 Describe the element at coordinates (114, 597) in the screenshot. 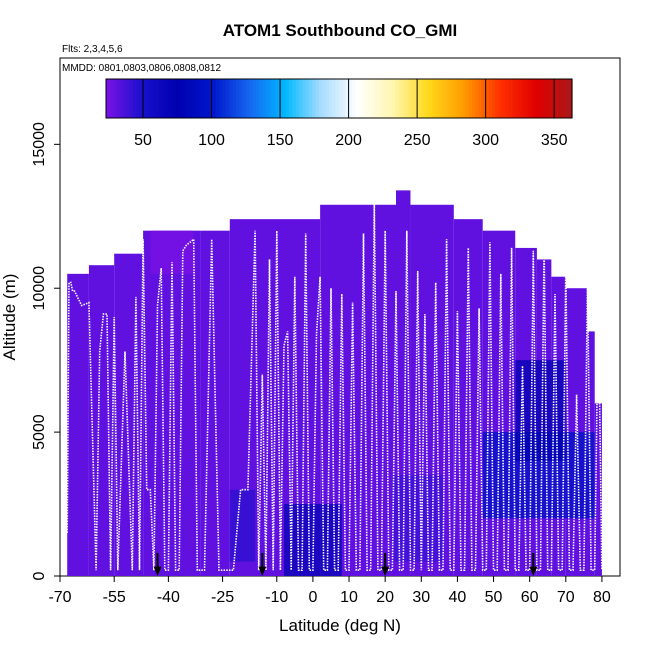

I see `x-tick-label: -55` at that location.